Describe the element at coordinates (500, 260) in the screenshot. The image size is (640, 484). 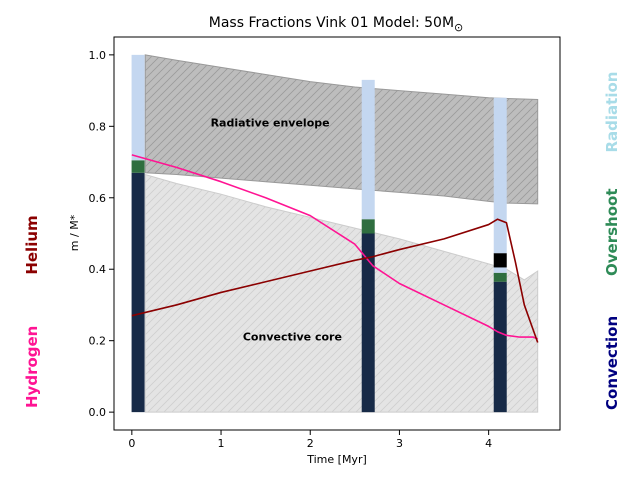
I see `profile-bar-2-black` at that location.